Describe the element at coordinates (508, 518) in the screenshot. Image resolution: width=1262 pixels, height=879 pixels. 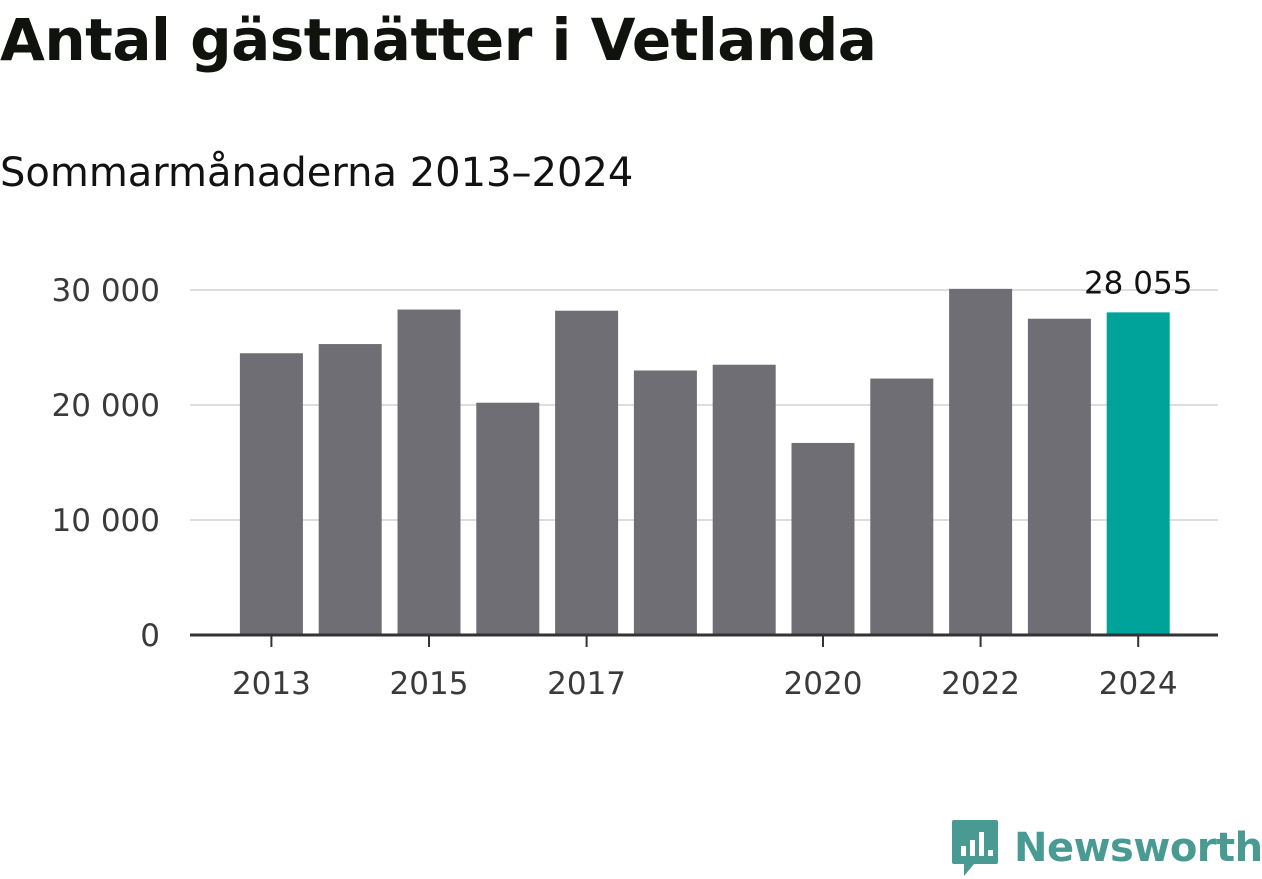
I see `bar-2016` at that location.